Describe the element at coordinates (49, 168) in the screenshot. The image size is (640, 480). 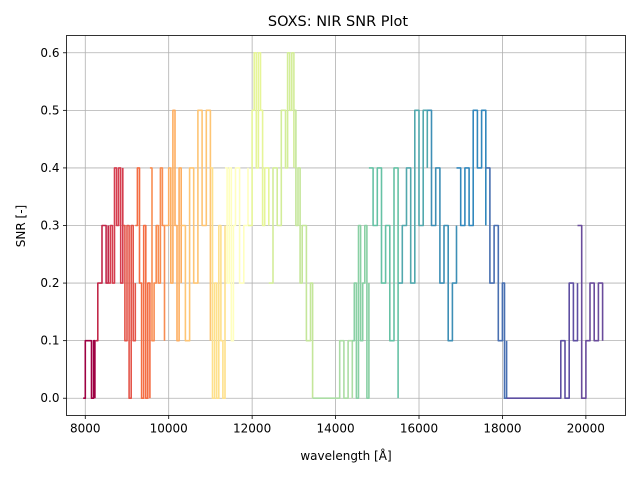
I see `y-tick-label: 0.4` at that location.